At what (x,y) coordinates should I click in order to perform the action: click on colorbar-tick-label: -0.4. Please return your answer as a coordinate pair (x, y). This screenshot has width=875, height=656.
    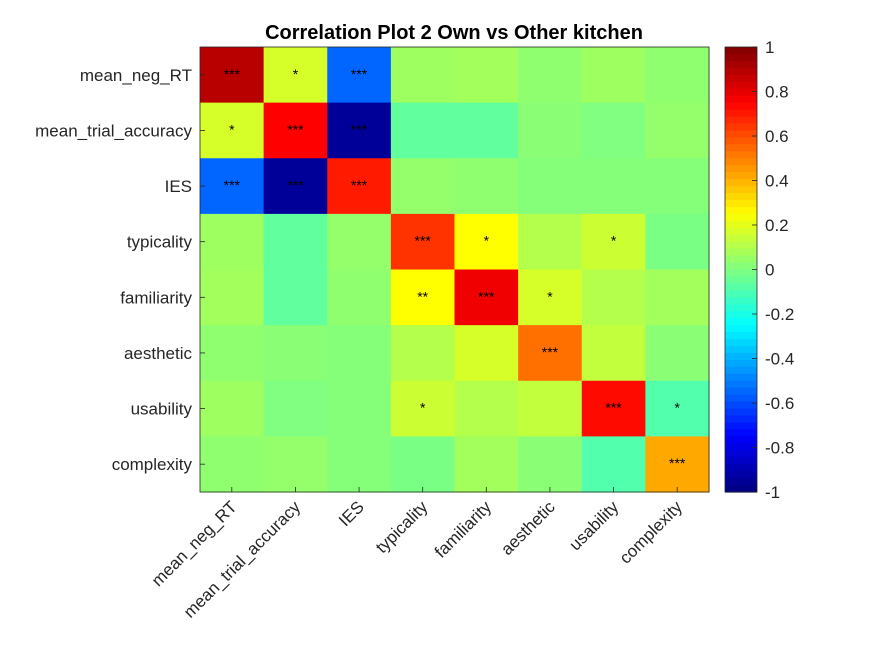
    Looking at the image, I should click on (779, 359).